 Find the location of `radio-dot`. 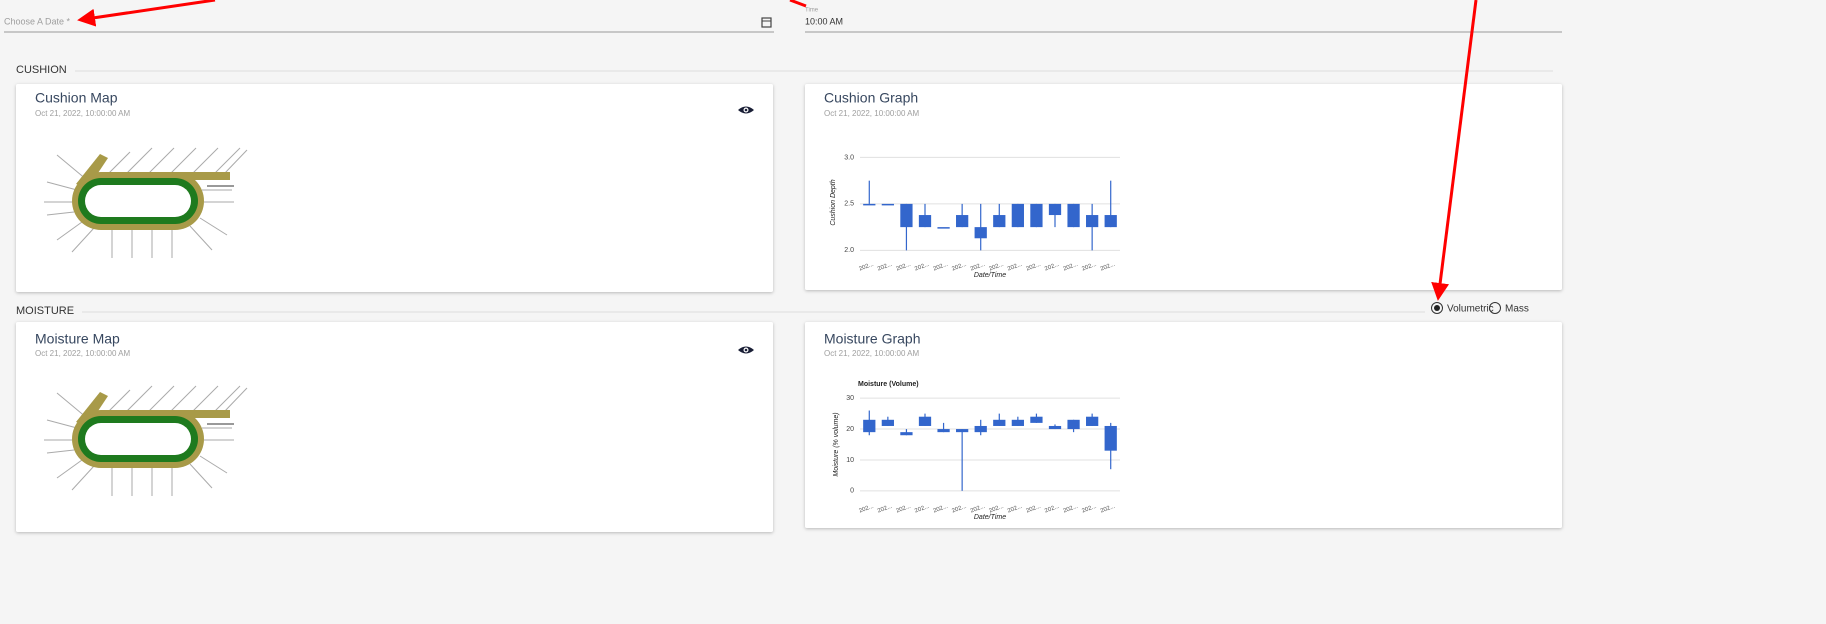

radio-dot is located at coordinates (1437, 308).